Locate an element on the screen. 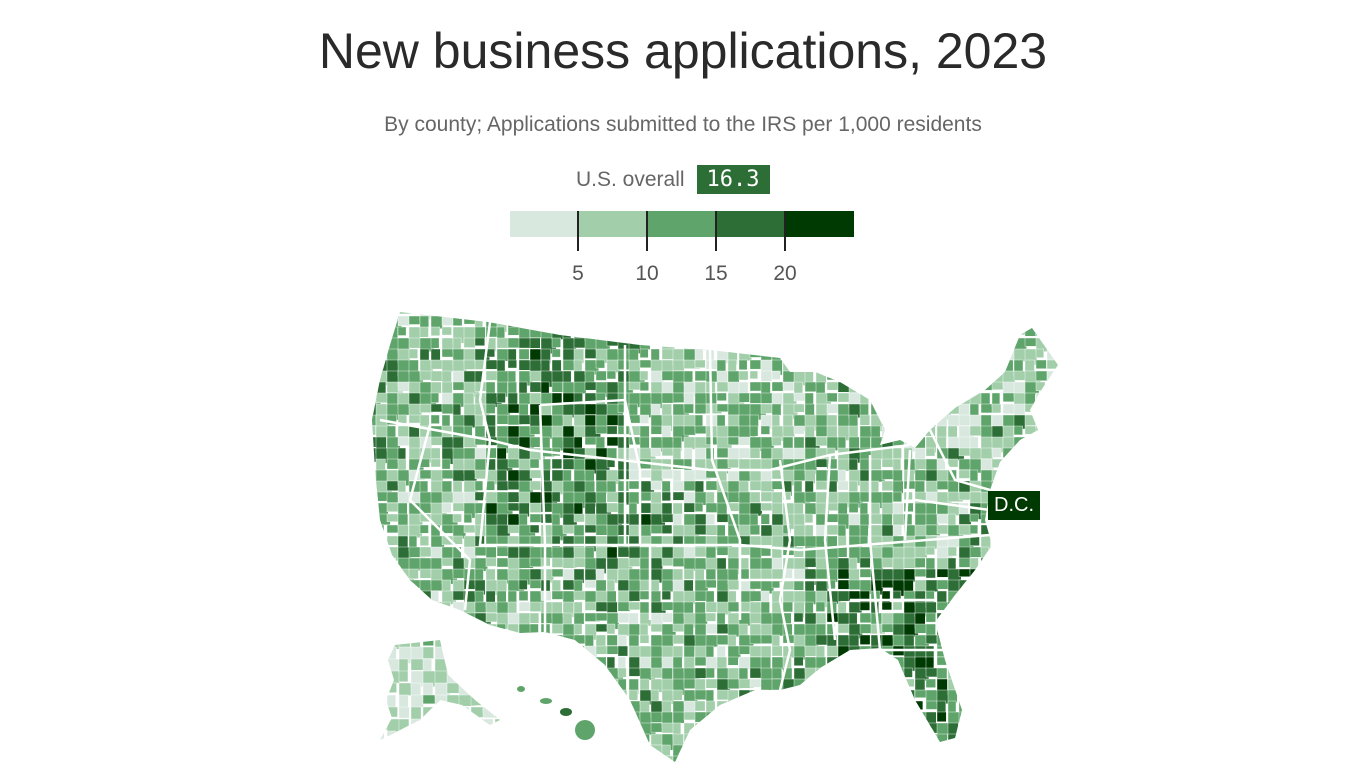 The image size is (1366, 768). state-border is located at coordinates (867, 550).